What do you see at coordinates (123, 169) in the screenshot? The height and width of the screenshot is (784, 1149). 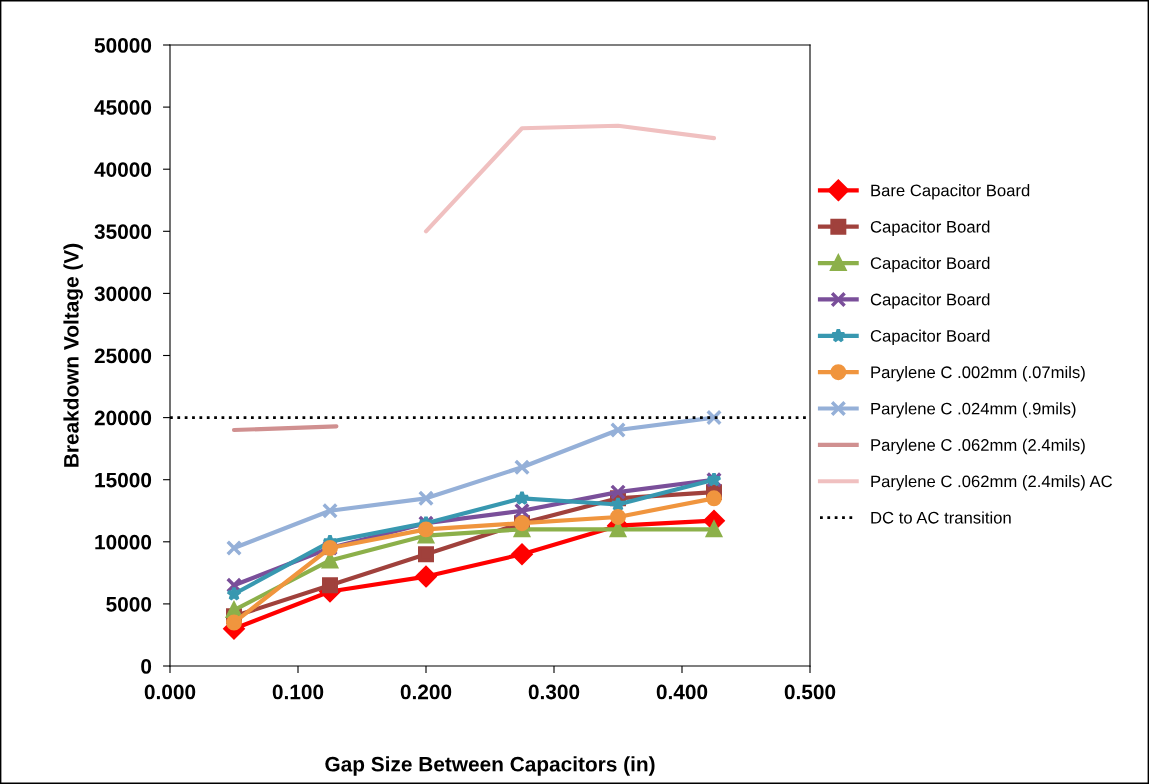 I see `y-tick-label: 40000` at bounding box center [123, 169].